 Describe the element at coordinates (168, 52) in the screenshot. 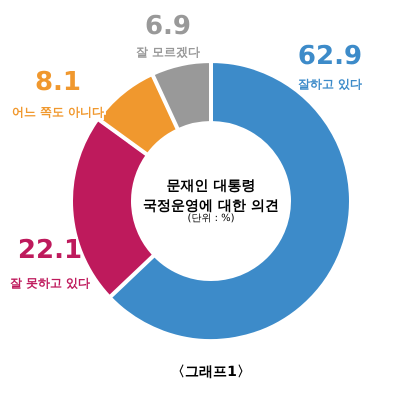

I see `slice-label: 잘 모르겠다` at that location.